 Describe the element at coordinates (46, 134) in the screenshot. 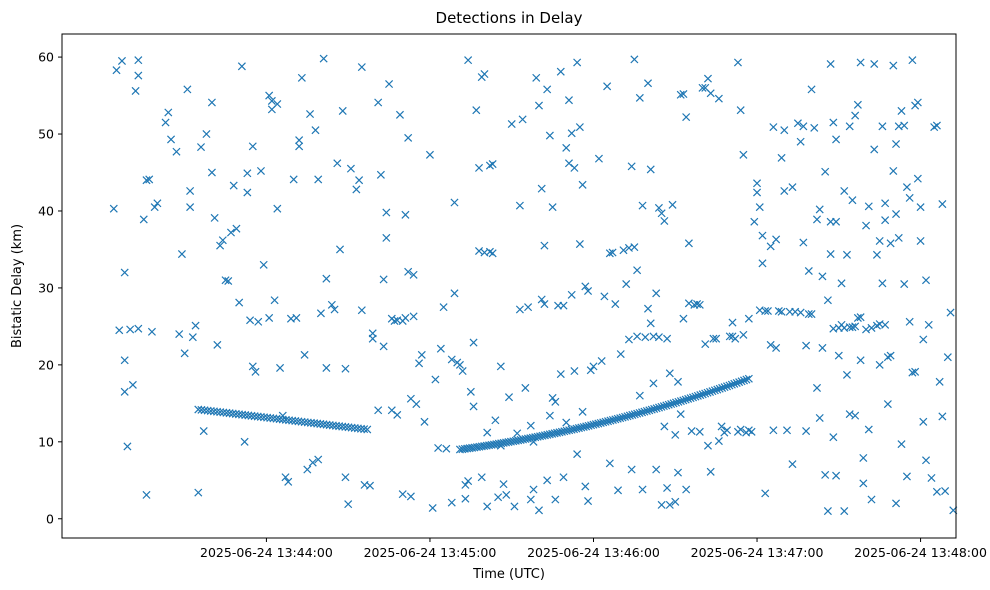

I see `y-tick-label: 50` at that location.